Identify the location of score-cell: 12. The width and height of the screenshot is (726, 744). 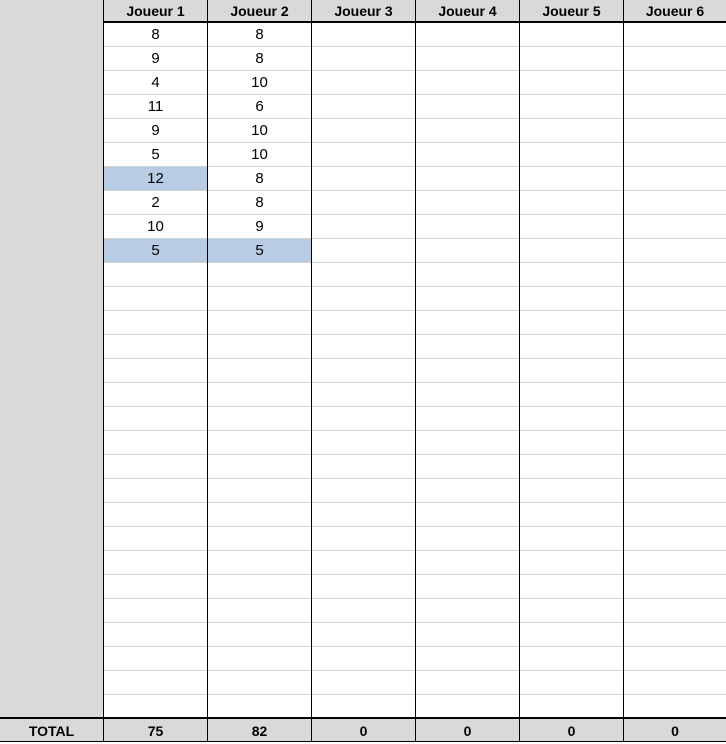
(155, 179).